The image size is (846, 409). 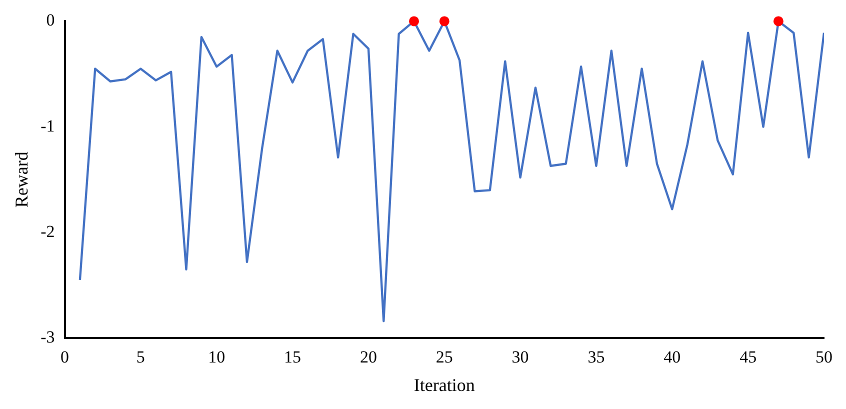 What do you see at coordinates (368, 357) in the screenshot?
I see `x-tick-label: 20` at bounding box center [368, 357].